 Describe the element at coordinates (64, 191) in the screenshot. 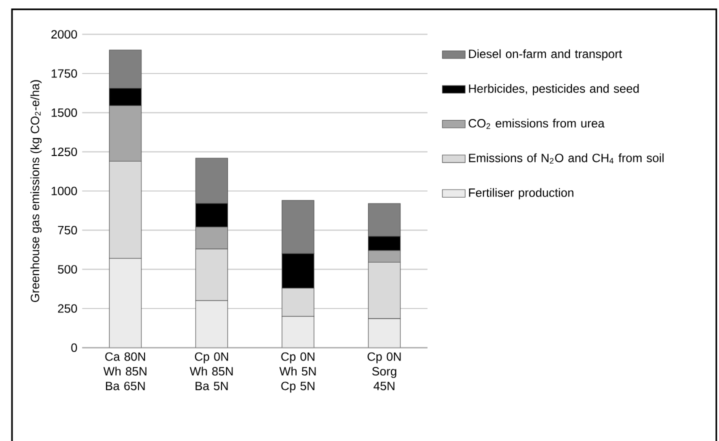

I see `y-tick-label: 1000` at that location.